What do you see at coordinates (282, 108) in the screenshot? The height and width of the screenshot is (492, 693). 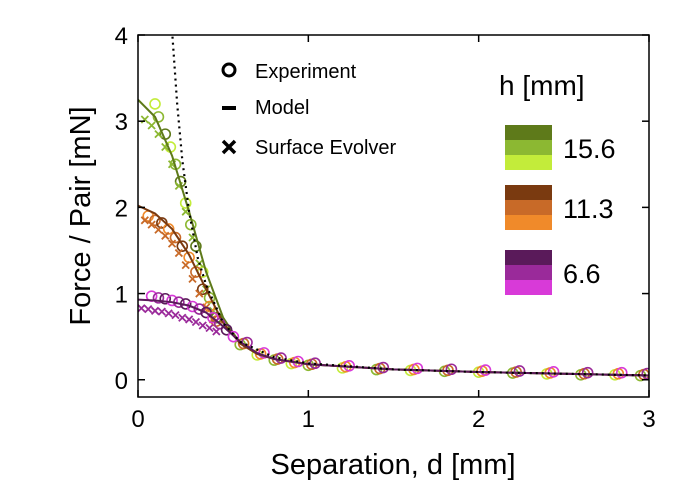 I see `legend-model-label: Model` at bounding box center [282, 108].